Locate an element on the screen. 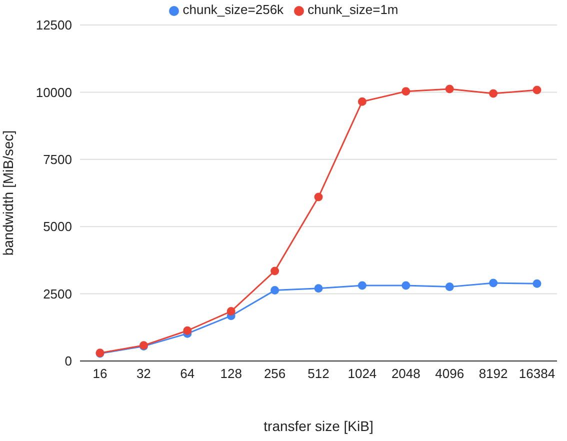 The height and width of the screenshot is (441, 567). y-axis-title: bandwidth [MiB/sec] is located at coordinates (8, 193).